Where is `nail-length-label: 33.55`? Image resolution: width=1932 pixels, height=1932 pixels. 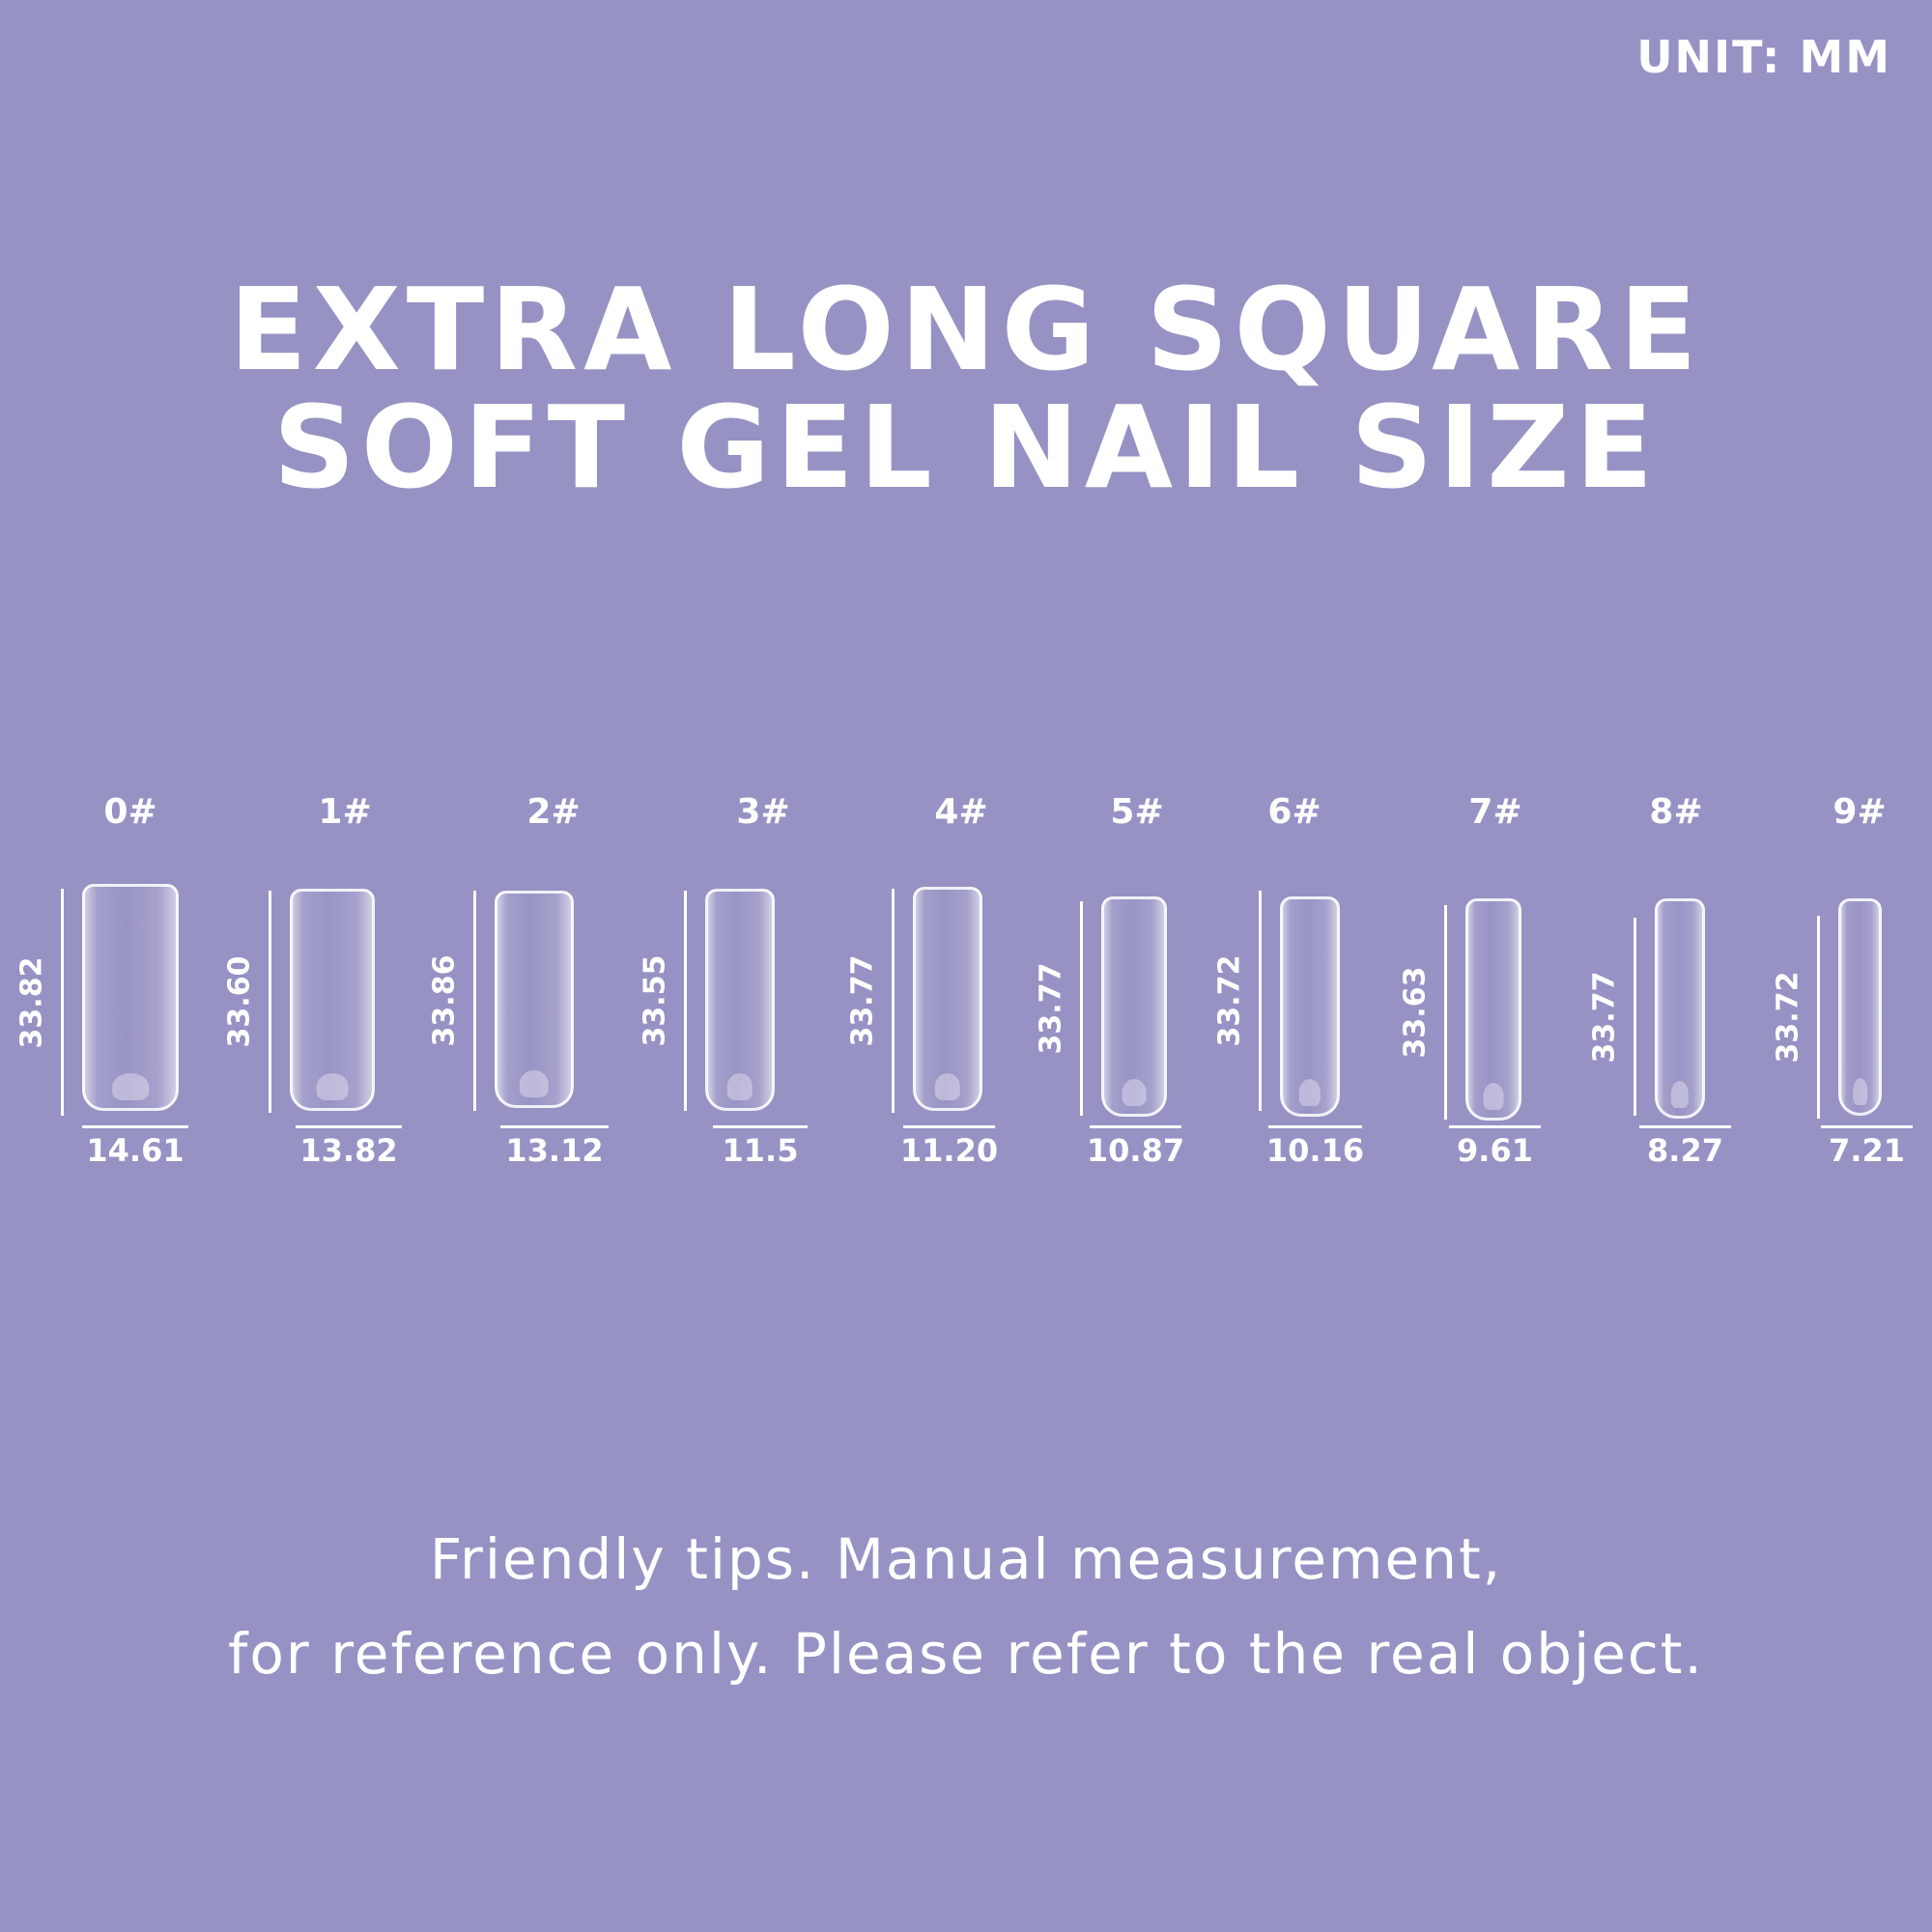
nail-length-label: 33.55 is located at coordinates (655, 1000).